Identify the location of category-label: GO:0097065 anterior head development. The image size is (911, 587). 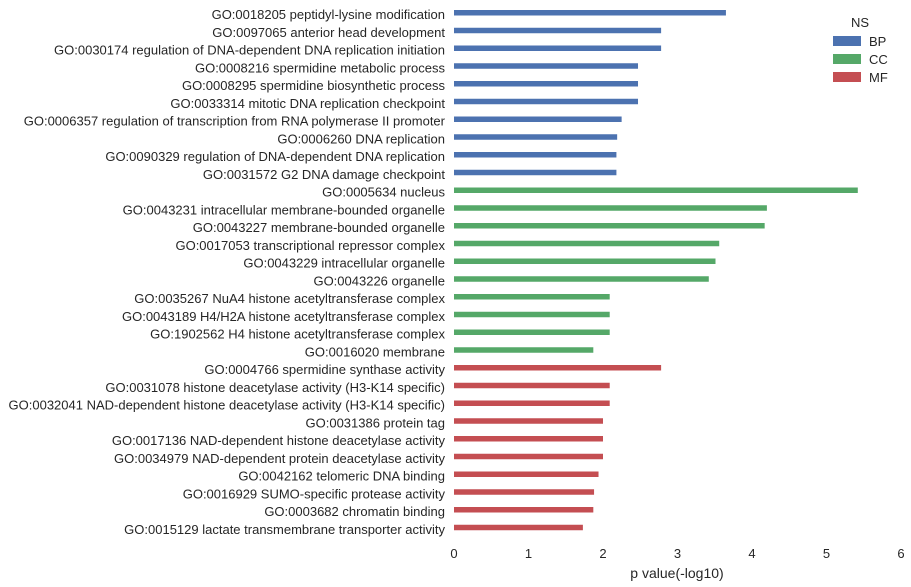
(328, 32).